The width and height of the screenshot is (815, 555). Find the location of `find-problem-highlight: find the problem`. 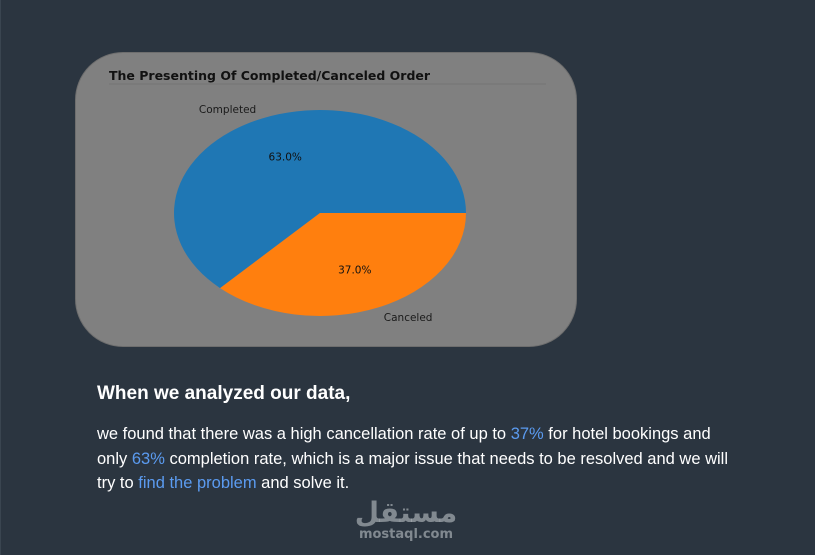

find-problem-highlight: find the problem is located at coordinates (197, 483).